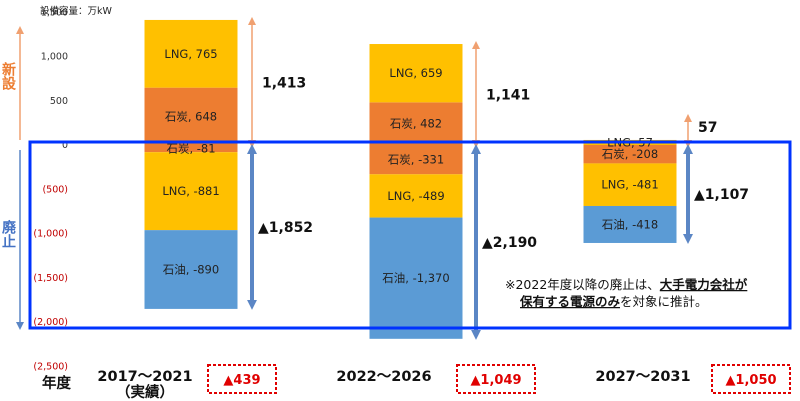 The image size is (800, 401). I want to click on segment-label: 石炭, -208, so click(630, 154).